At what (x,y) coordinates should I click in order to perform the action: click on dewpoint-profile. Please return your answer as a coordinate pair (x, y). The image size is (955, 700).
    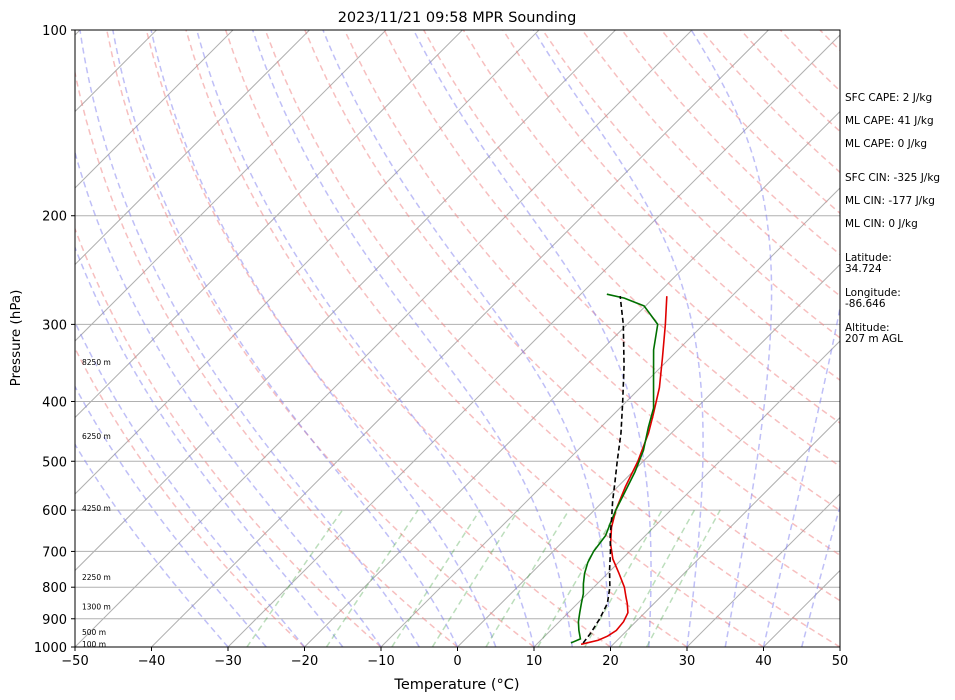
    Looking at the image, I should click on (614, 468).